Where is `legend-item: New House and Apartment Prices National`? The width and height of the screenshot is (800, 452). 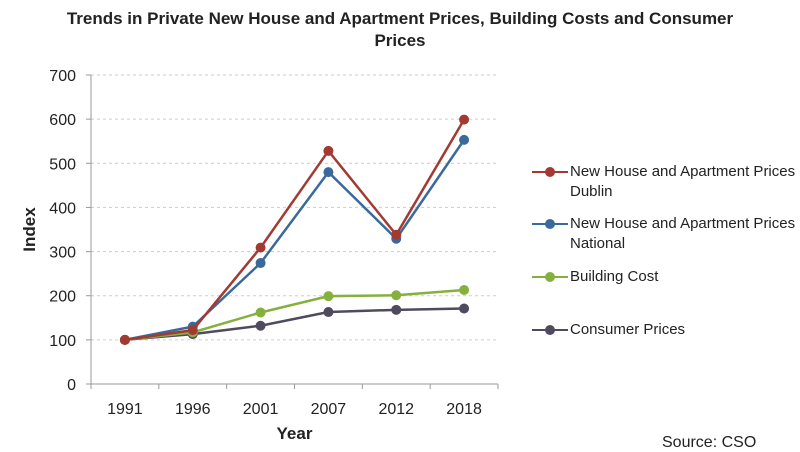
legend-item: New House and Apartment Prices National is located at coordinates (665, 234).